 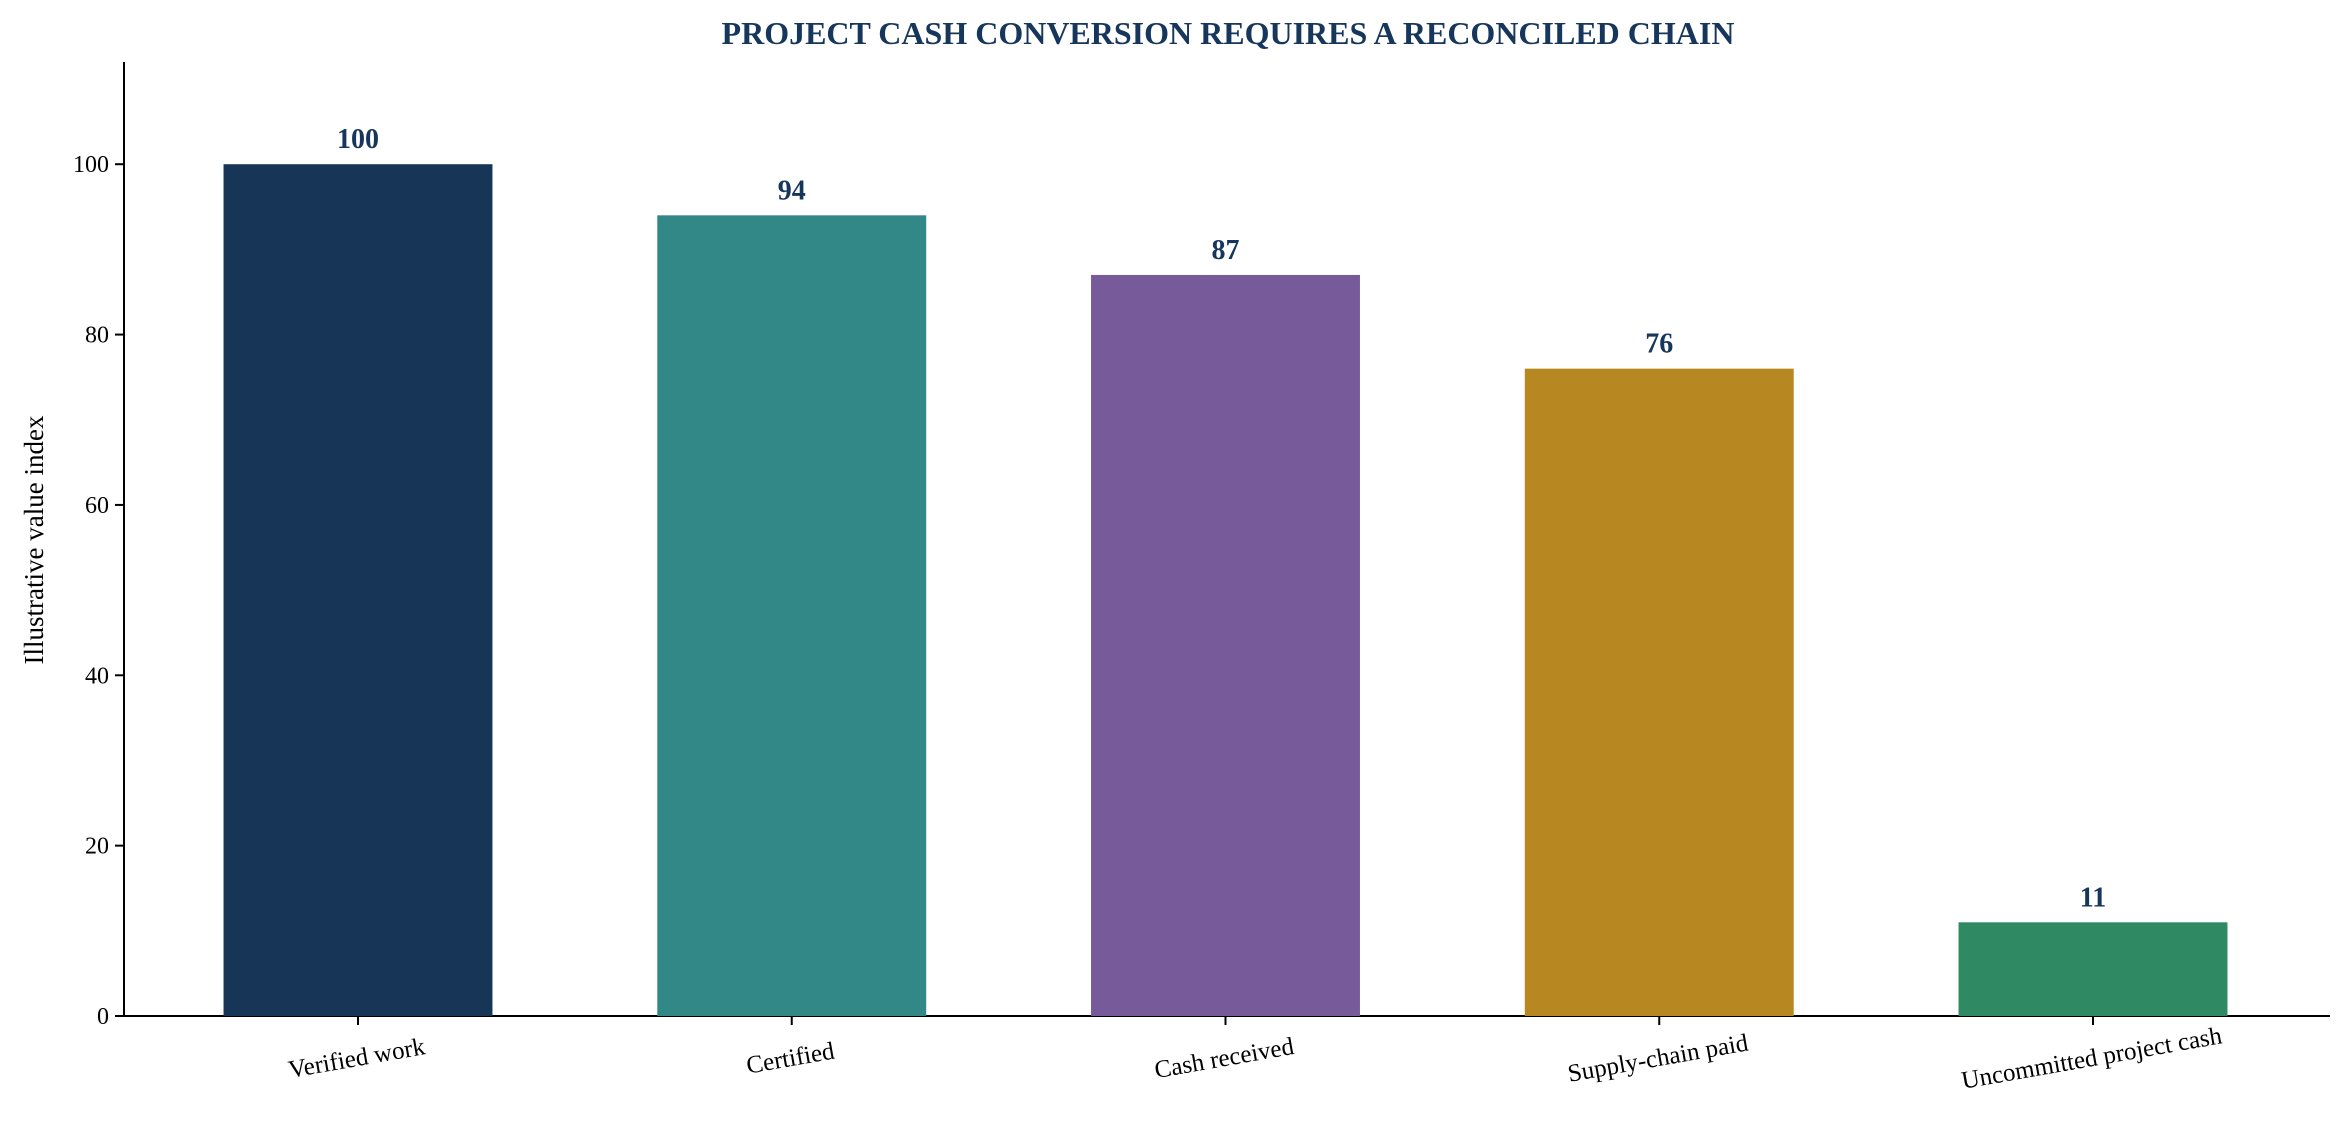 What do you see at coordinates (356, 1058) in the screenshot?
I see `x-tick-label: Verified work` at bounding box center [356, 1058].